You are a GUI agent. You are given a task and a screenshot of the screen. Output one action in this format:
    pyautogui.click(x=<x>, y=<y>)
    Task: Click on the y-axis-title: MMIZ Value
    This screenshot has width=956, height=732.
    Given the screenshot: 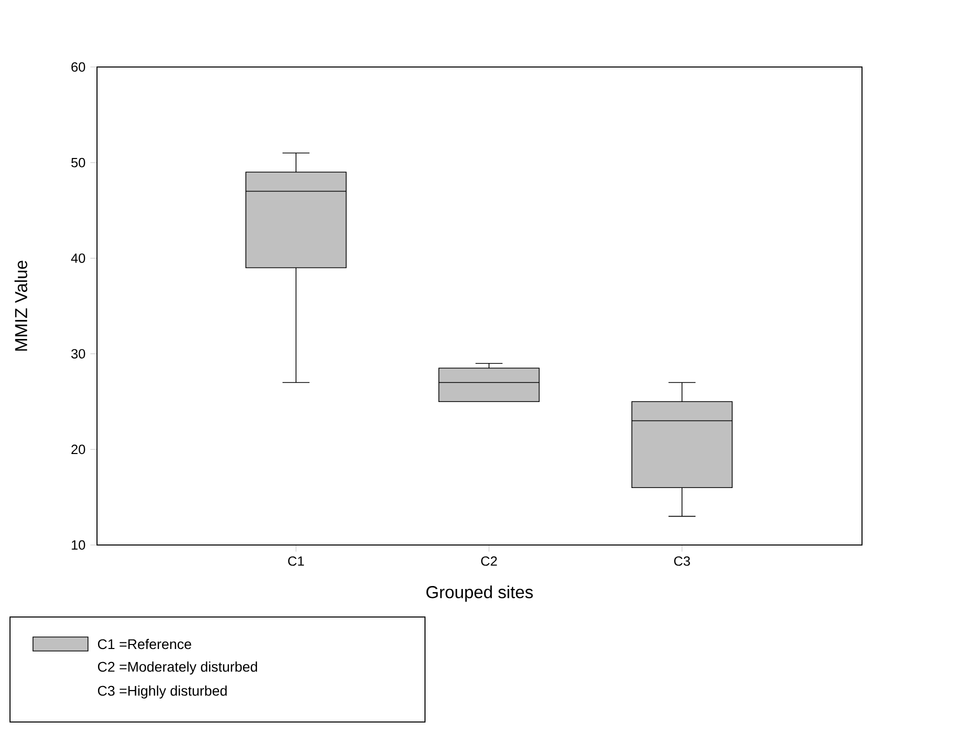 What is the action you would take?
    pyautogui.click(x=21, y=305)
    